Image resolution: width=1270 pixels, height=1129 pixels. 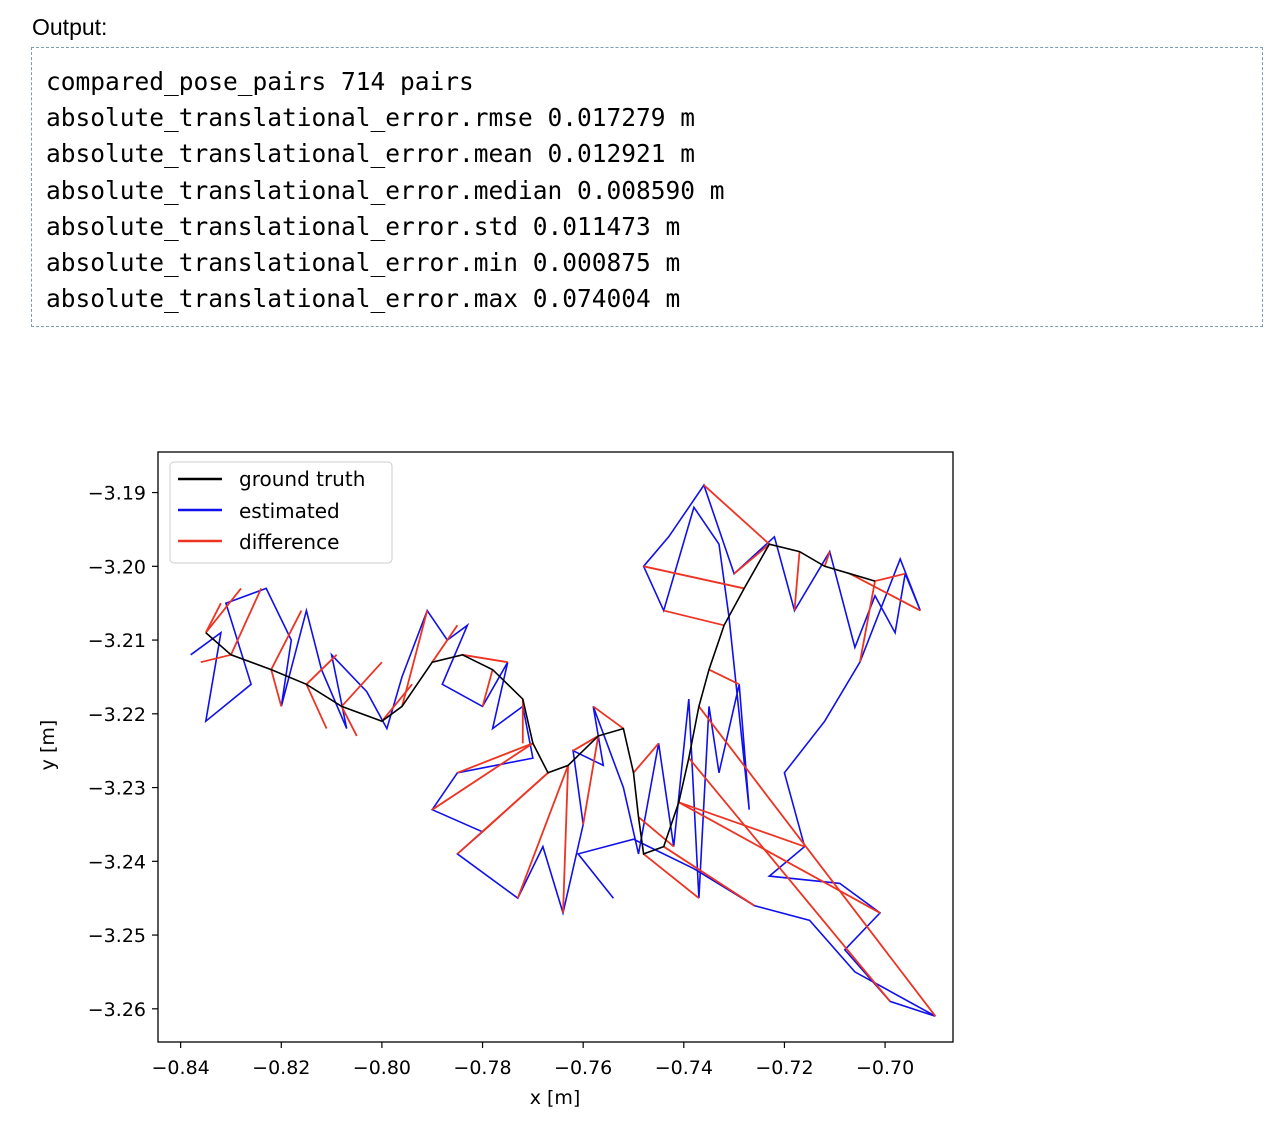 I want to click on y-tick-label: −3.19, so click(x=117, y=494).